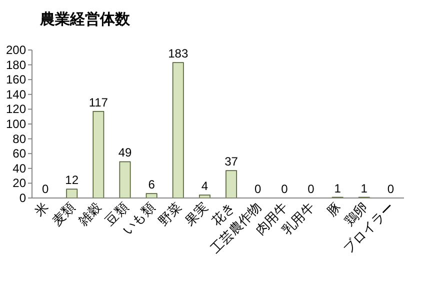 The width and height of the screenshot is (421, 281). I want to click on data-label: 49, so click(125, 153).